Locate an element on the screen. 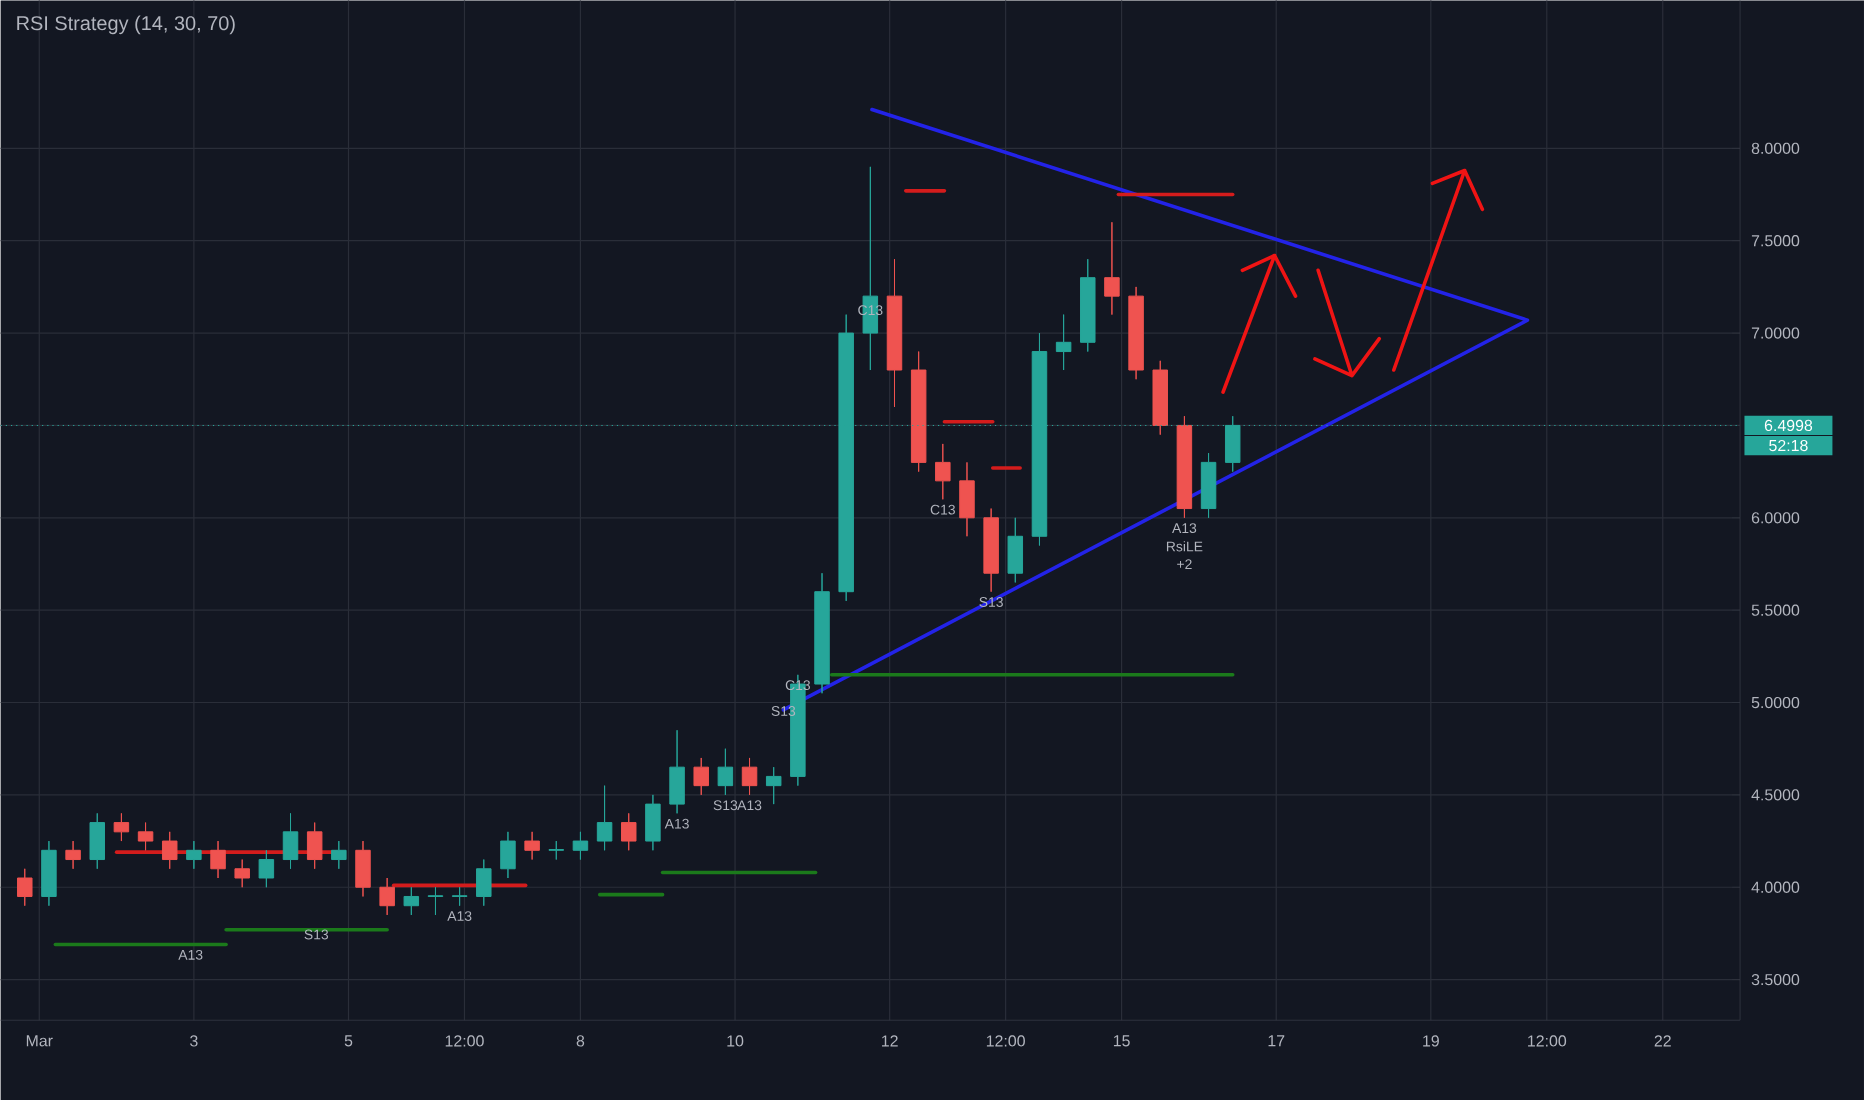  text: RSI Strategy (14, 30, 70) is located at coordinates (126, 25).